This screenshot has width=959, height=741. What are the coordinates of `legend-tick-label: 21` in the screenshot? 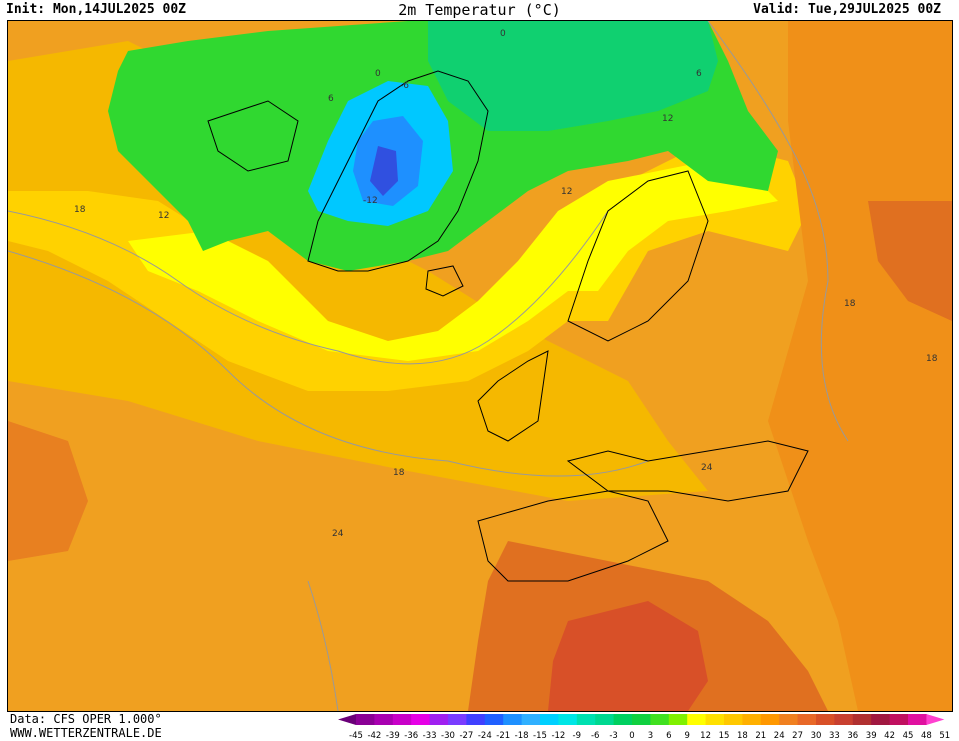 It's located at (760, 735).